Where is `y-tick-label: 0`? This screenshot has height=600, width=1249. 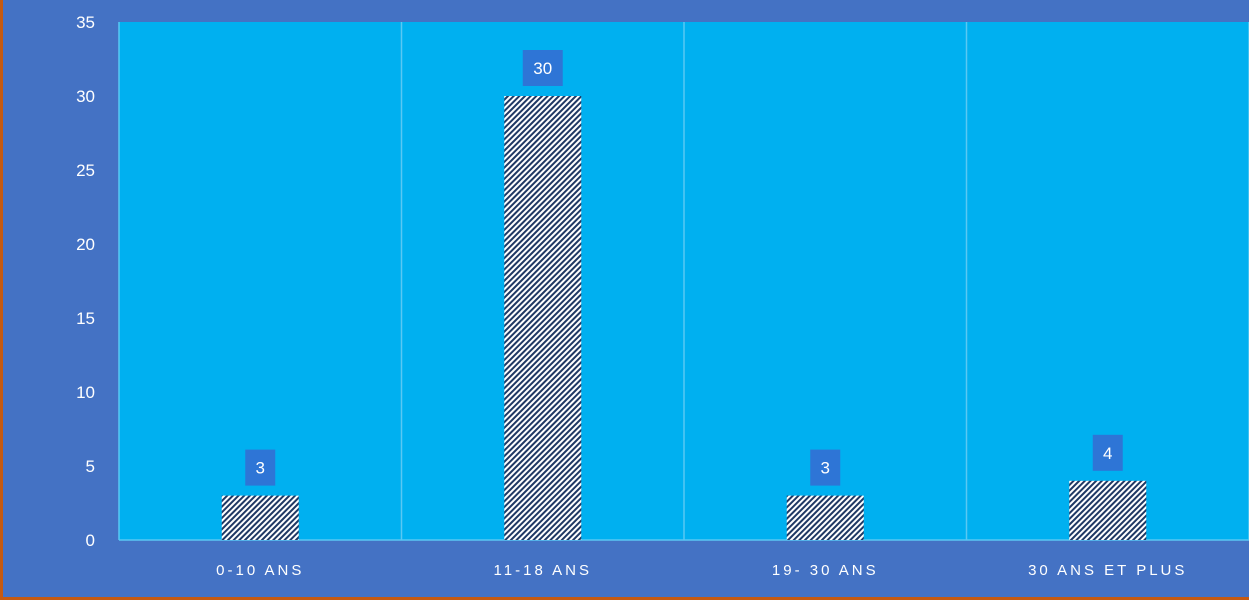
y-tick-label: 0 is located at coordinates (90, 540).